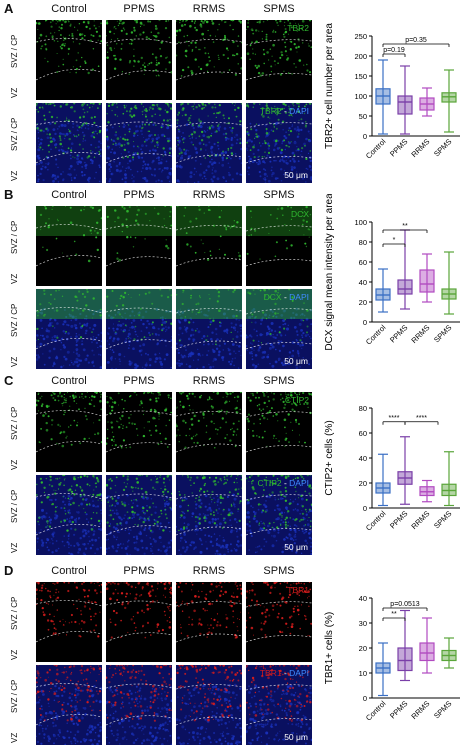 The image size is (474, 754). Describe the element at coordinates (363, 408) in the screenshot. I see `y-tick-label: 80` at that location.